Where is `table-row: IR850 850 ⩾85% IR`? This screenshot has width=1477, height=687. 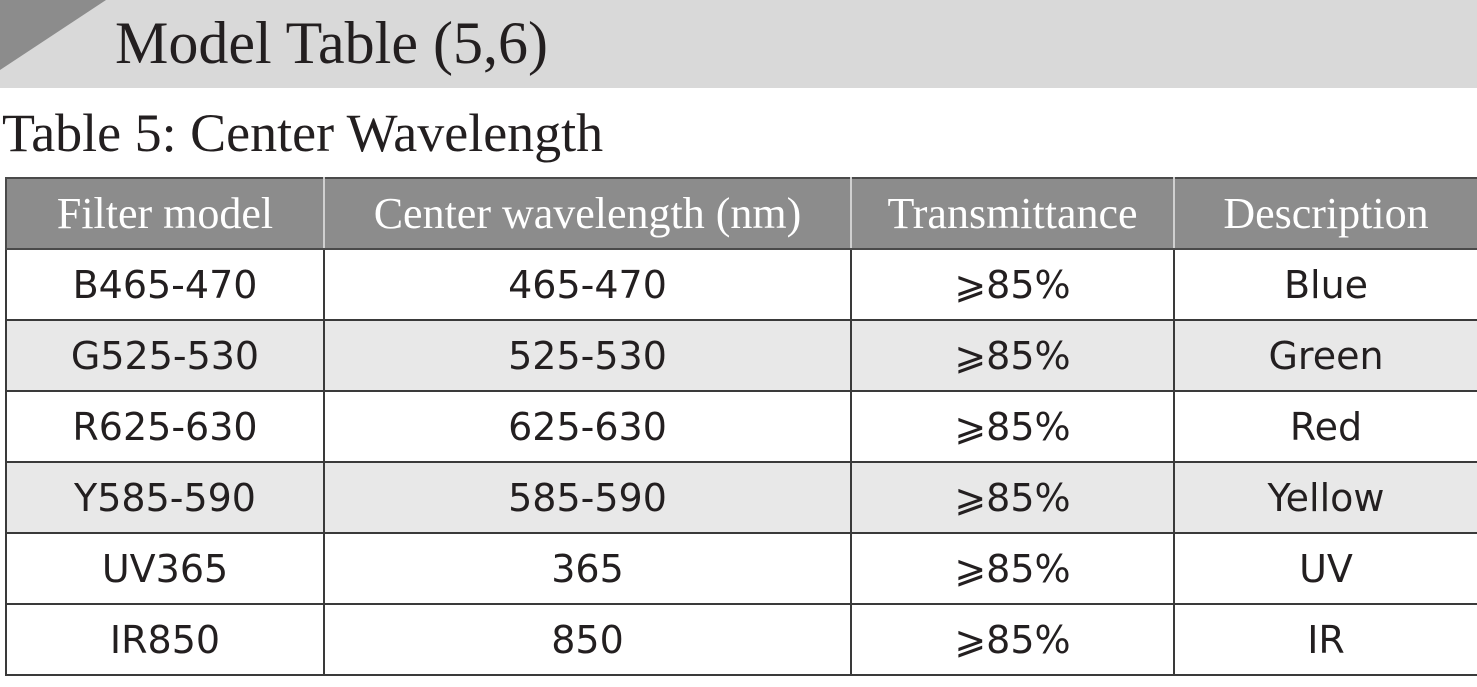
table-row: IR850 850 ⩾85% IR is located at coordinates (741, 639).